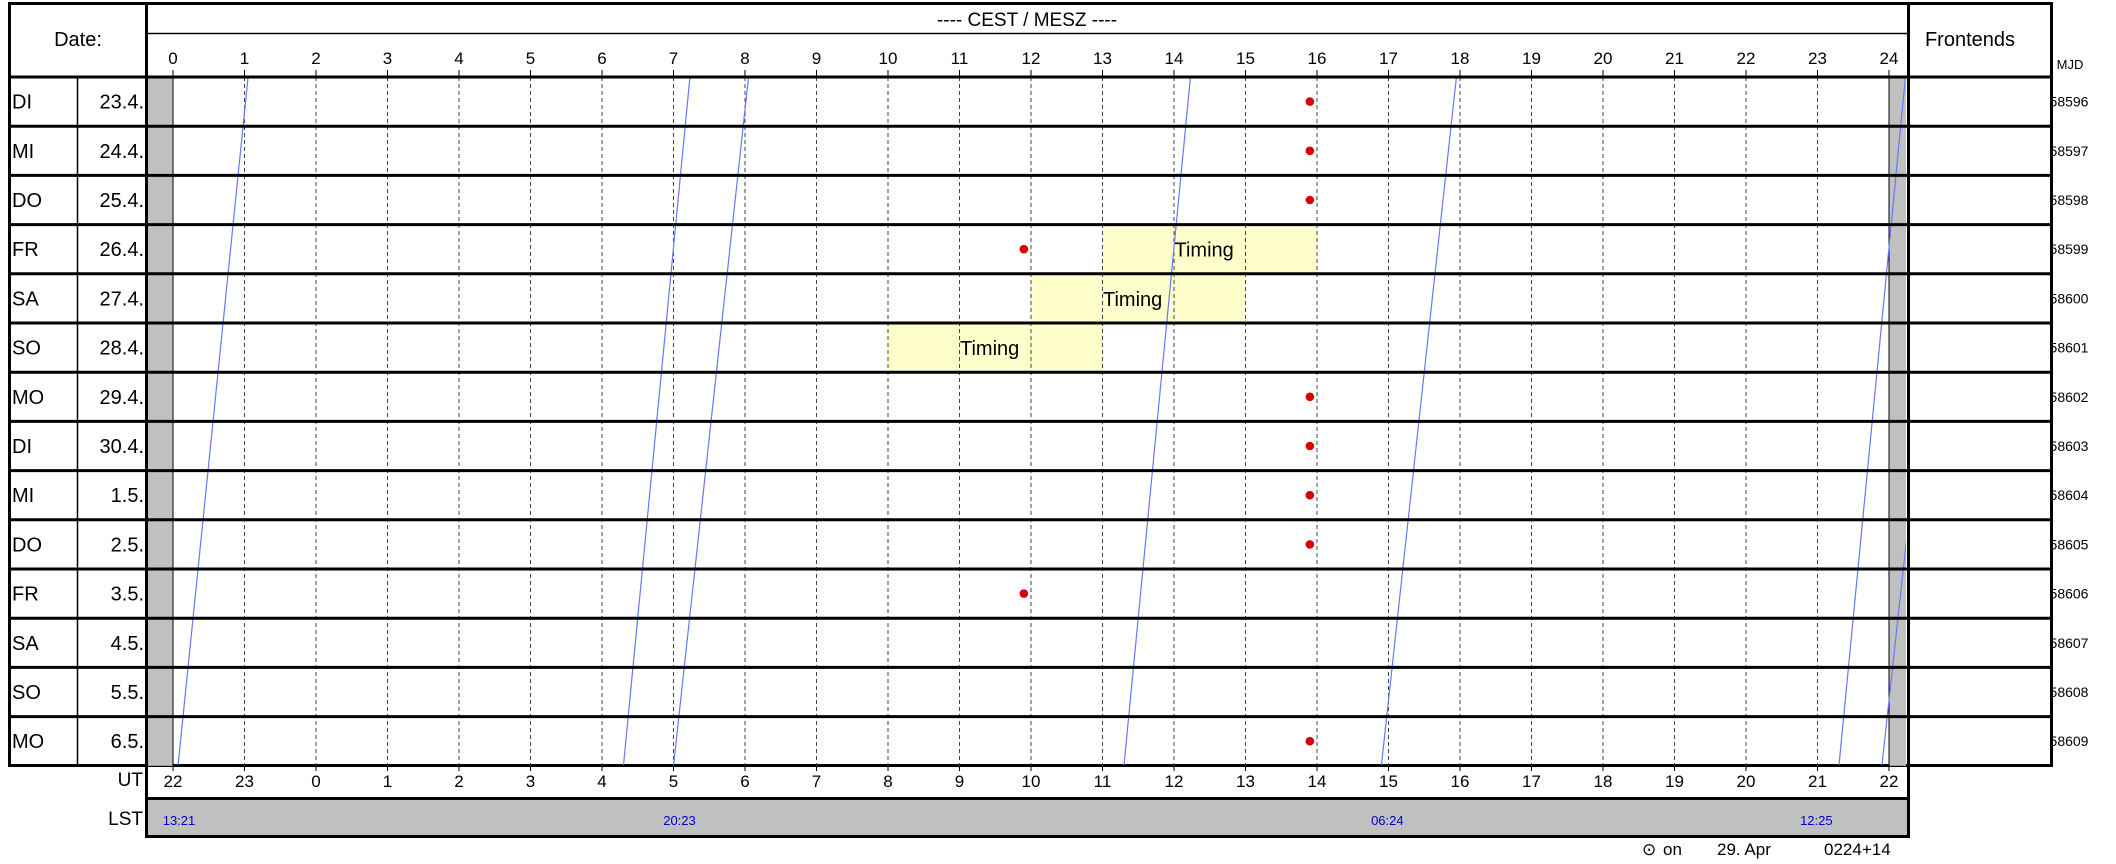 This screenshot has width=2116, height=864. I want to click on row-mjd-label: 58607, so click(2069, 643).